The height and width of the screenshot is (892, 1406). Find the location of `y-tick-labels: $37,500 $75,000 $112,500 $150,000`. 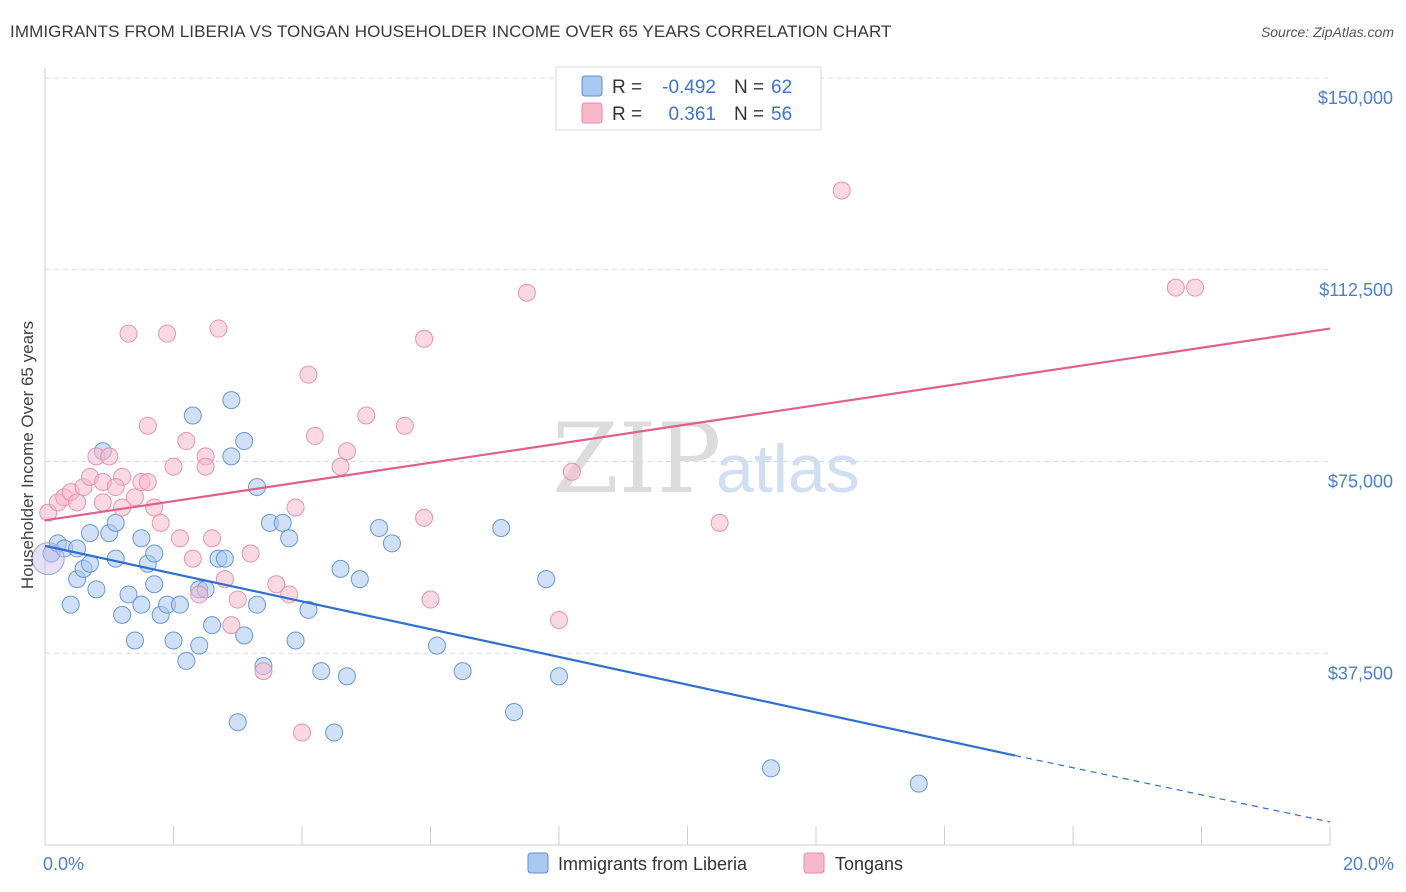

y-tick-labels: $37,500 $75,000 $112,500 $150,000 is located at coordinates (1355, 385).